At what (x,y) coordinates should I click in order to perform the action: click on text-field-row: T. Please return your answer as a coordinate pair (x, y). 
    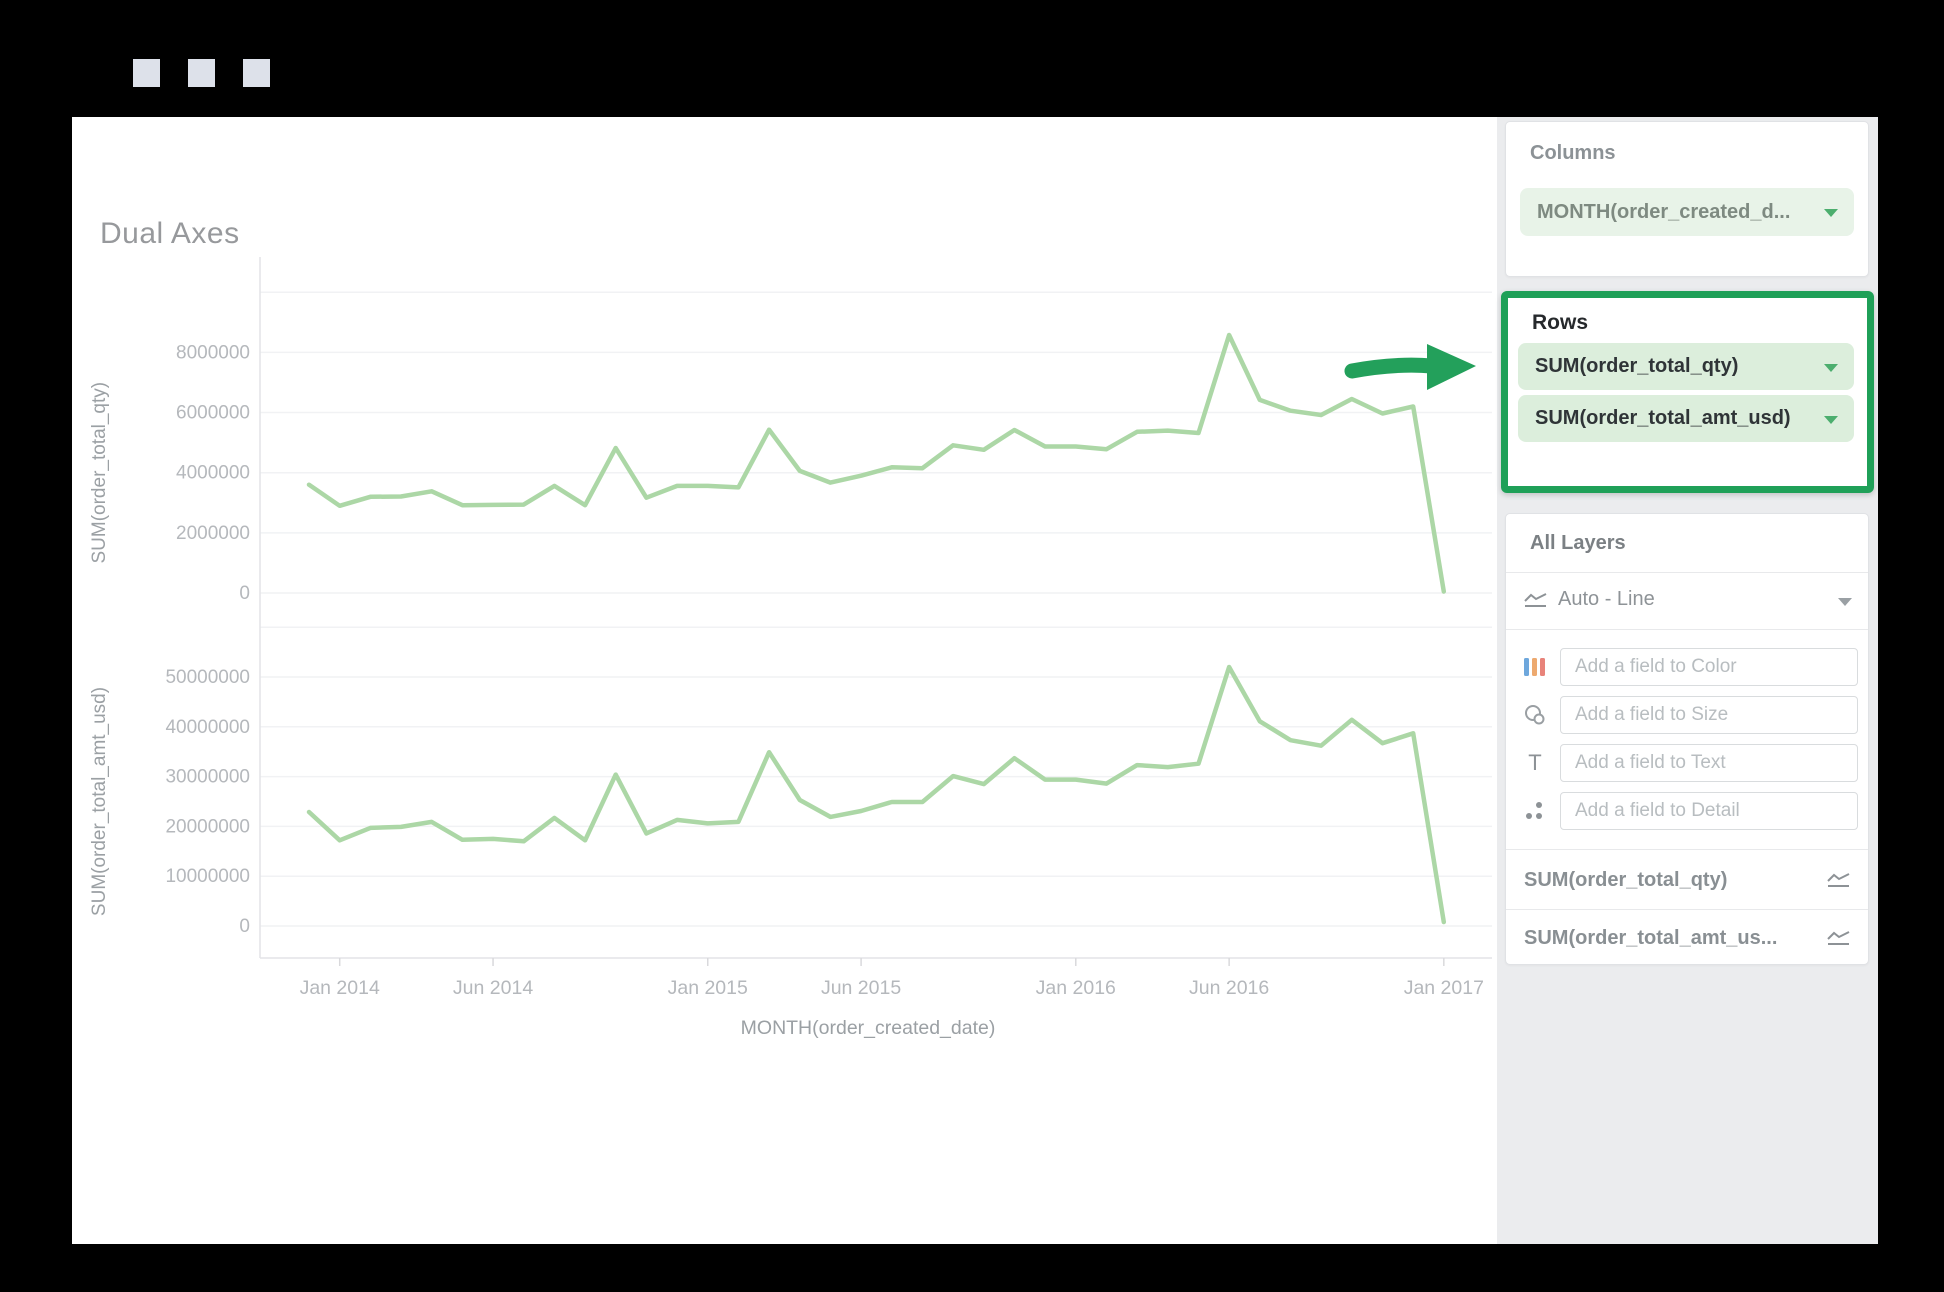
    Looking at the image, I should click on (1687, 763).